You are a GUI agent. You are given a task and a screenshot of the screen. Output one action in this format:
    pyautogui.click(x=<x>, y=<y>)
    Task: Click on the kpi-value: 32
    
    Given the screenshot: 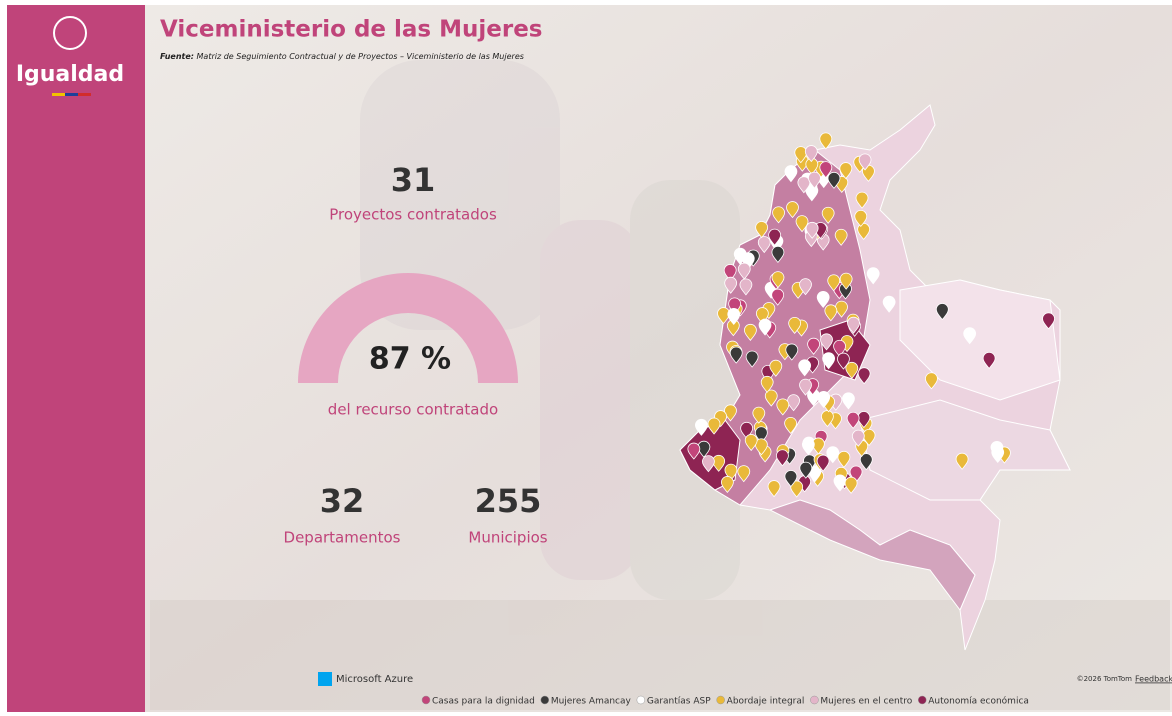 What is the action you would take?
    pyautogui.click(x=342, y=501)
    